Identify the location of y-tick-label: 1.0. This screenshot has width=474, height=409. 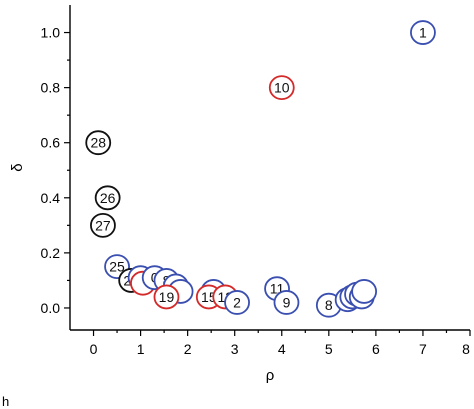
(51, 33).